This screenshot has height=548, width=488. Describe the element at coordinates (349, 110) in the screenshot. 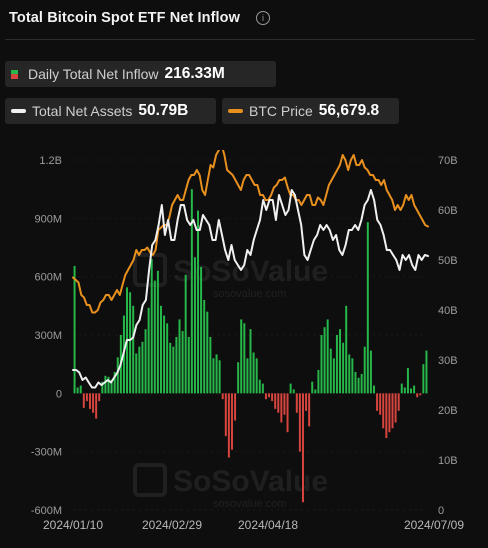

I see `legend-btc-price-value: 56,679.8` at that location.